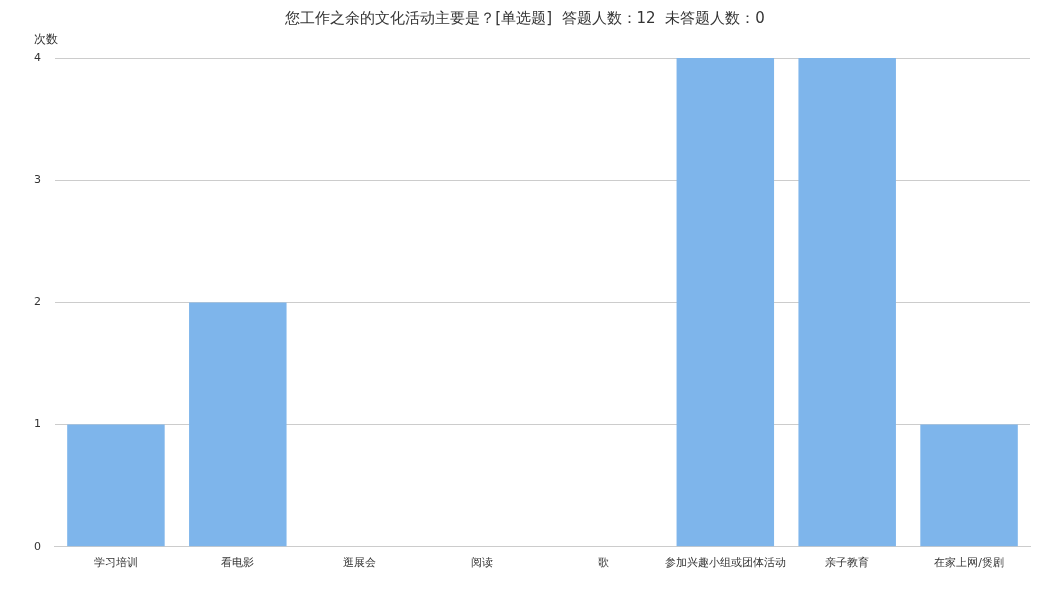 Image resolution: width=1050 pixels, height=600 pixels. What do you see at coordinates (37, 424) in the screenshot?
I see `y-tick-label: 1` at bounding box center [37, 424].